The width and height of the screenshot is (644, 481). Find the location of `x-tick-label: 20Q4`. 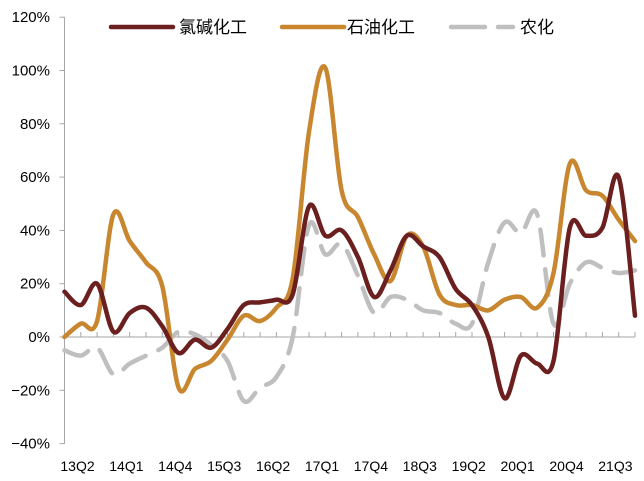

x-tick-label: 20Q4 is located at coordinates (566, 466).